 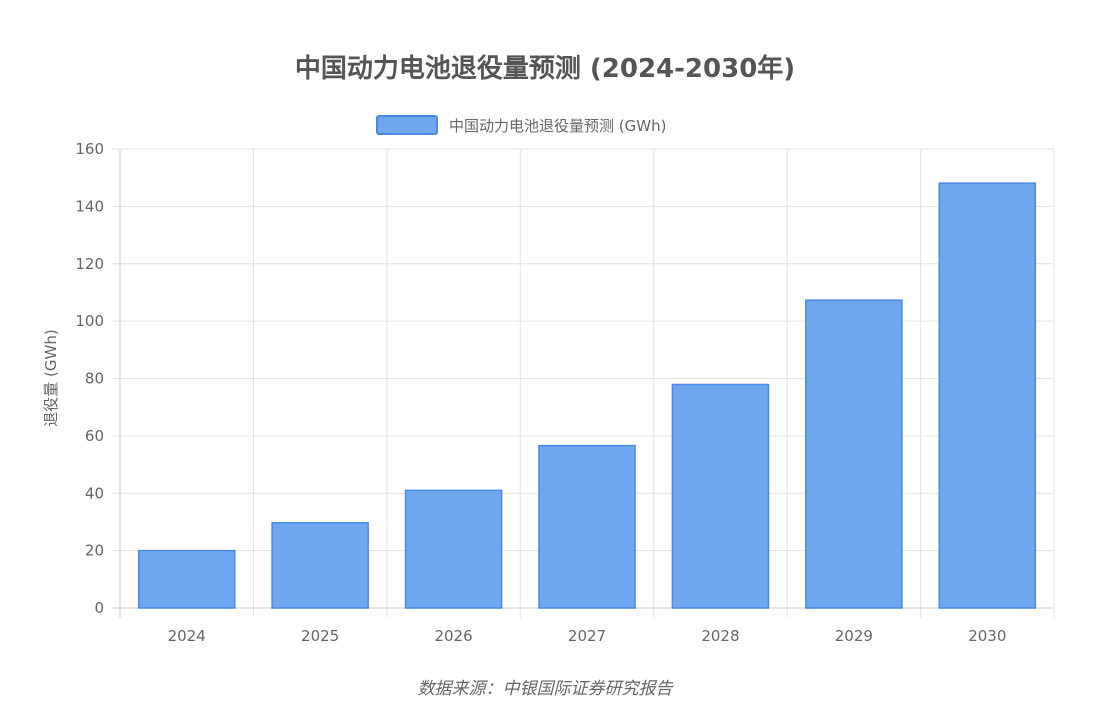 What do you see at coordinates (320, 565) in the screenshot?
I see `bar-2025` at bounding box center [320, 565].